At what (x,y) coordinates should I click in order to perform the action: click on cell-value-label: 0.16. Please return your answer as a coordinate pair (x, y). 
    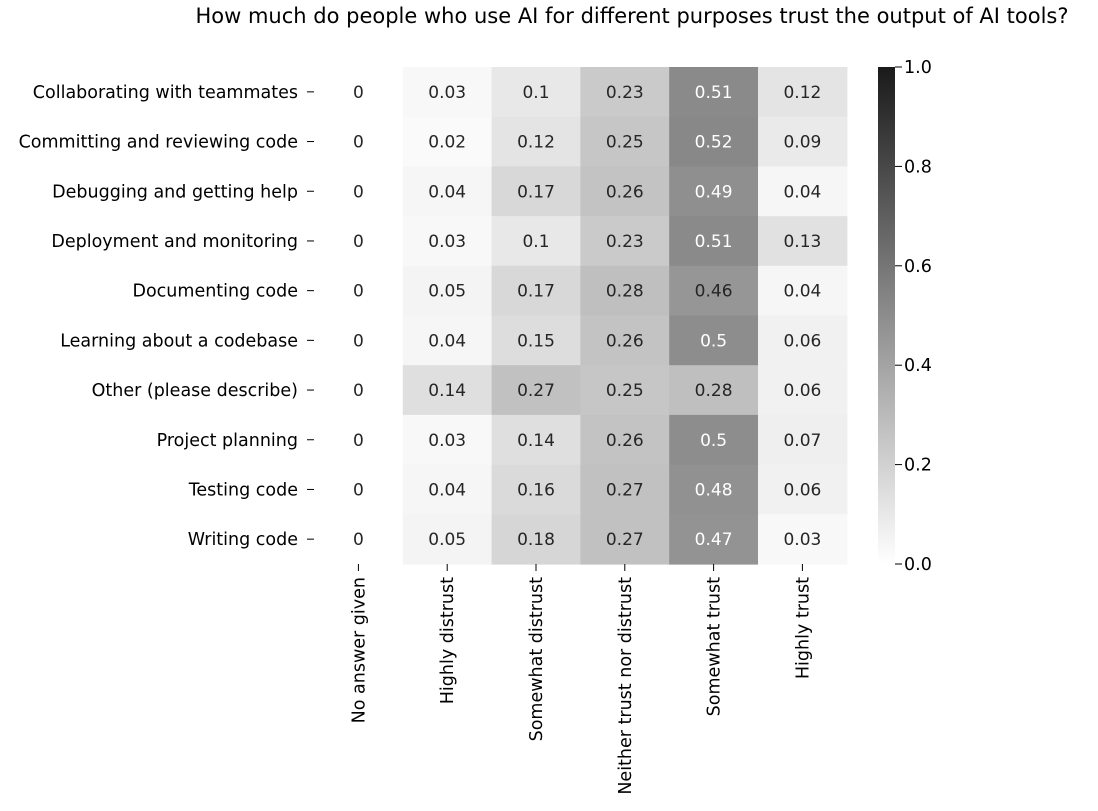
    Looking at the image, I should click on (536, 490).